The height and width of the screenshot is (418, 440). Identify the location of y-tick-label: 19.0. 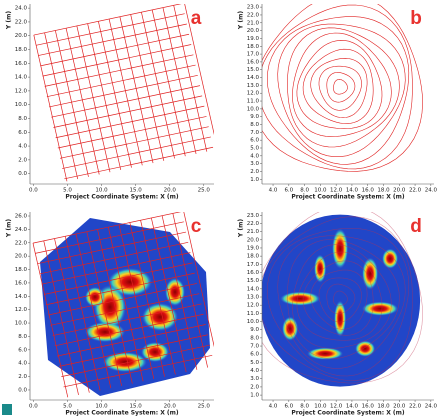
(253, 39).